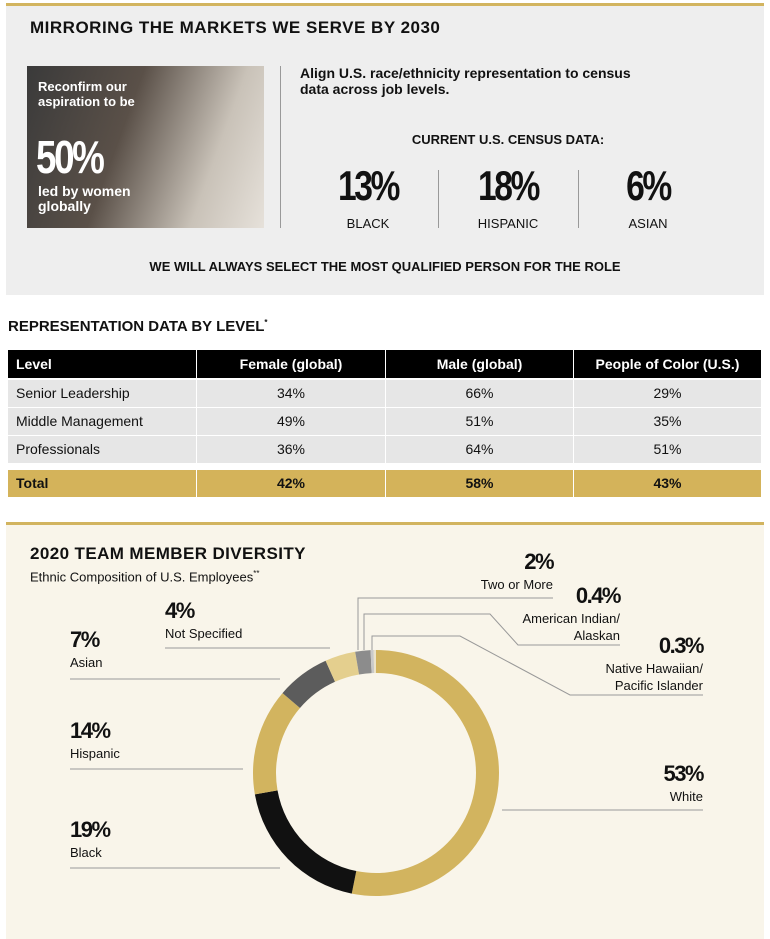 The image size is (770, 939). I want to click on slice-name: Not Specified, so click(204, 633).